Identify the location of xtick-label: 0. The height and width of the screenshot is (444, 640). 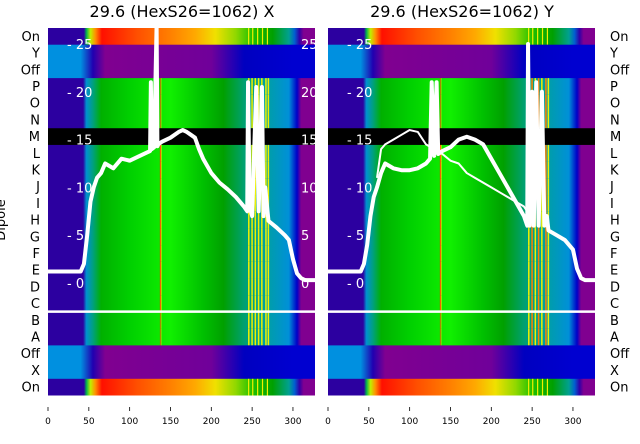
(48, 422).